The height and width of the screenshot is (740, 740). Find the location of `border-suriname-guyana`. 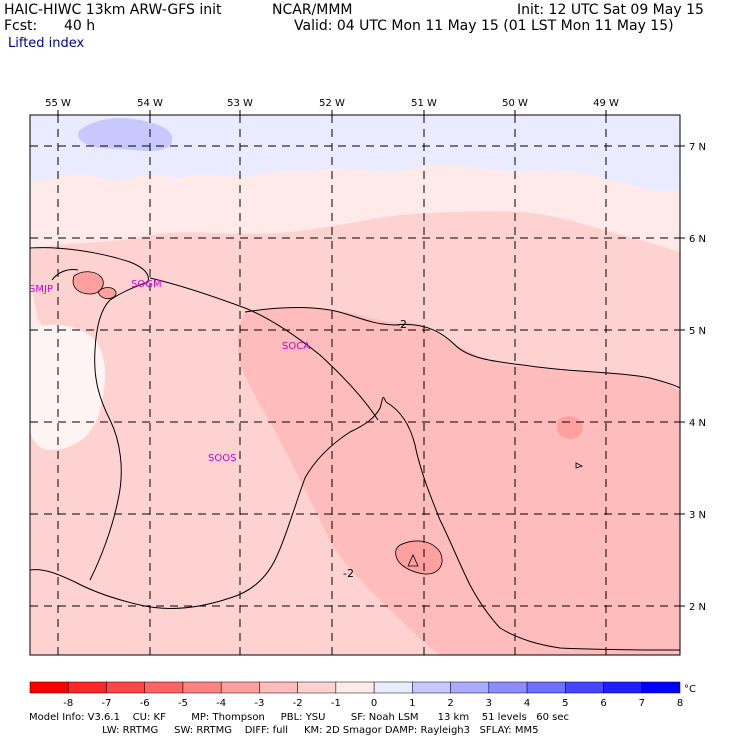

border-suriname-guyana is located at coordinates (89, 414).